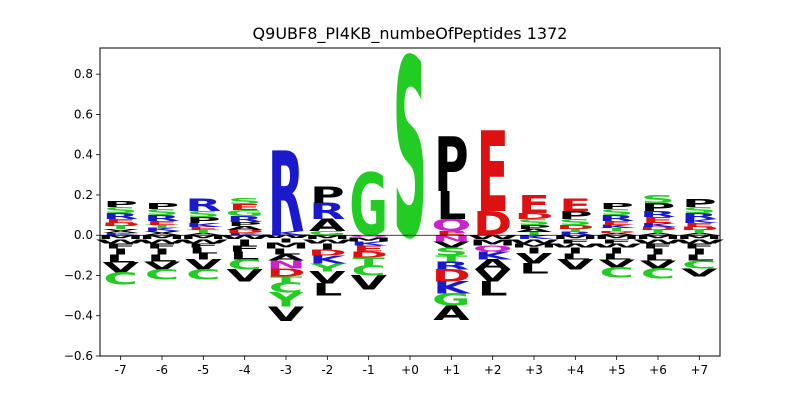  Describe the element at coordinates (575, 257) in the screenshot. I see `residue-L-+4: L` at that location.